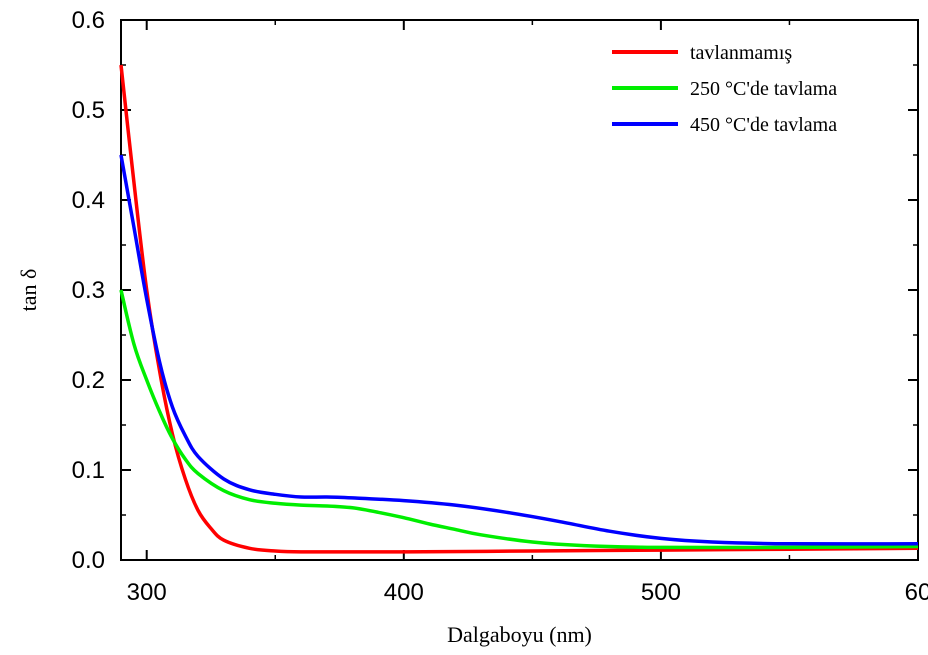  What do you see at coordinates (147, 592) in the screenshot?
I see `x-tick-label: 300` at bounding box center [147, 592].